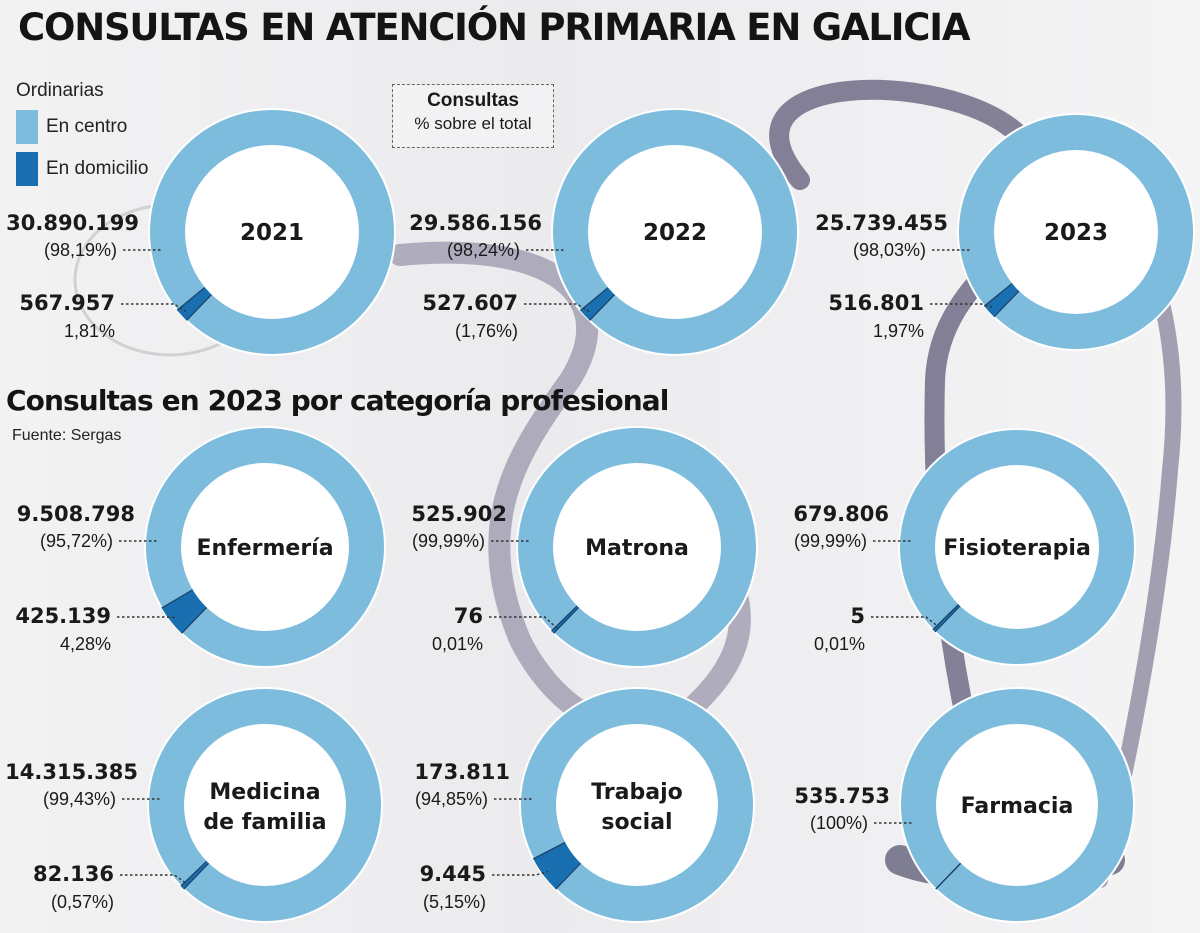  What do you see at coordinates (839, 644) in the screenshot?
I see `donut-fisioterapia-en-domicilio-pct: 0,01%` at bounding box center [839, 644].